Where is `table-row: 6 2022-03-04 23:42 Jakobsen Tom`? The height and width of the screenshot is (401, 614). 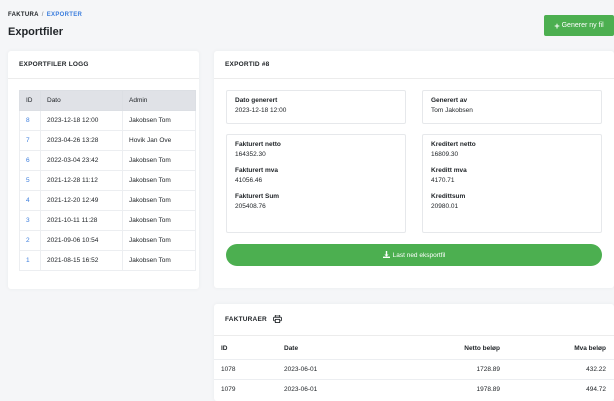 table-row: 6 2022-03-04 23:42 Jakobsen Tom is located at coordinates (107, 160).